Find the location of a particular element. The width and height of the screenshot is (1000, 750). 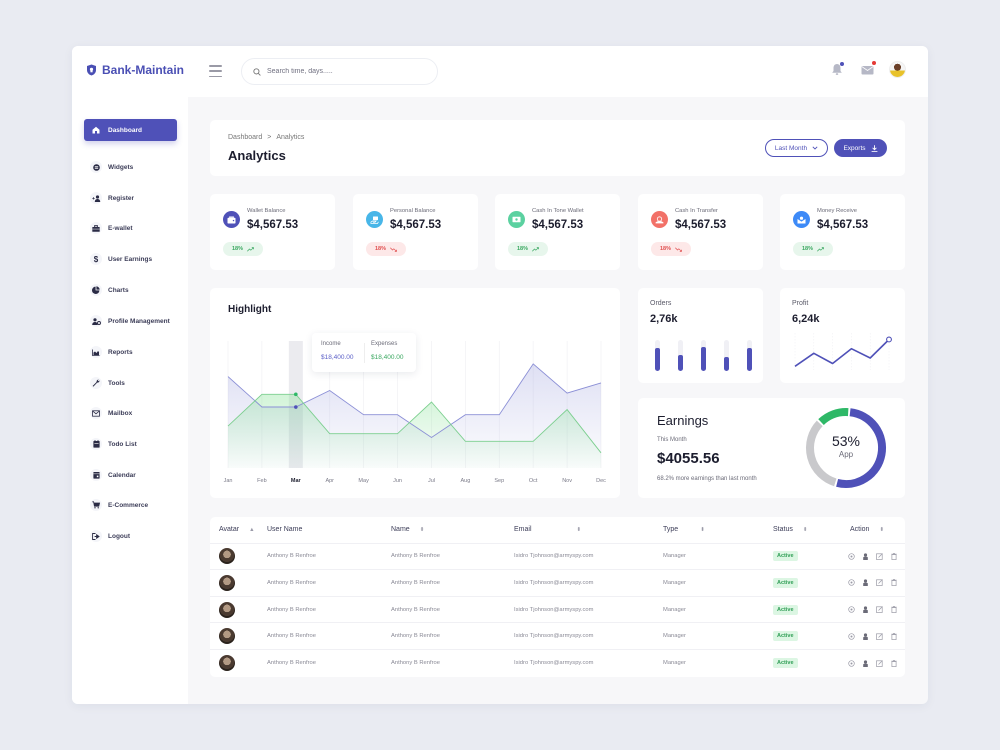

sidebar-item-dashboard: Dashboard is located at coordinates (130, 130).